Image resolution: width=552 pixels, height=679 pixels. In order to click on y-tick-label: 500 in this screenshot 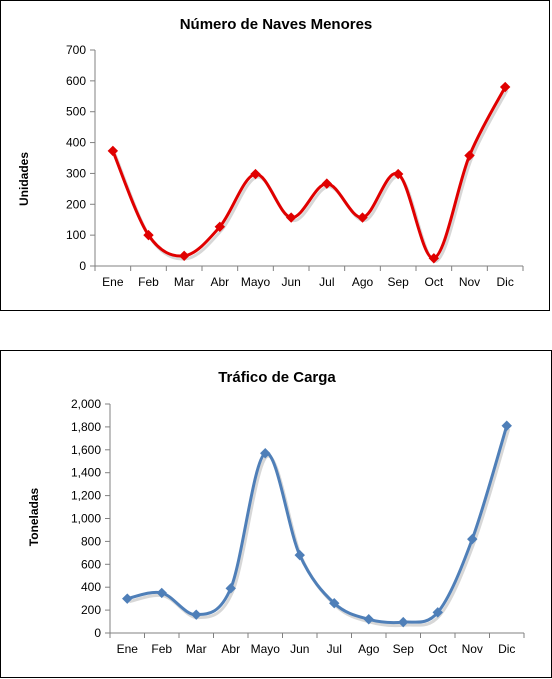, I will do `click(76, 112)`.